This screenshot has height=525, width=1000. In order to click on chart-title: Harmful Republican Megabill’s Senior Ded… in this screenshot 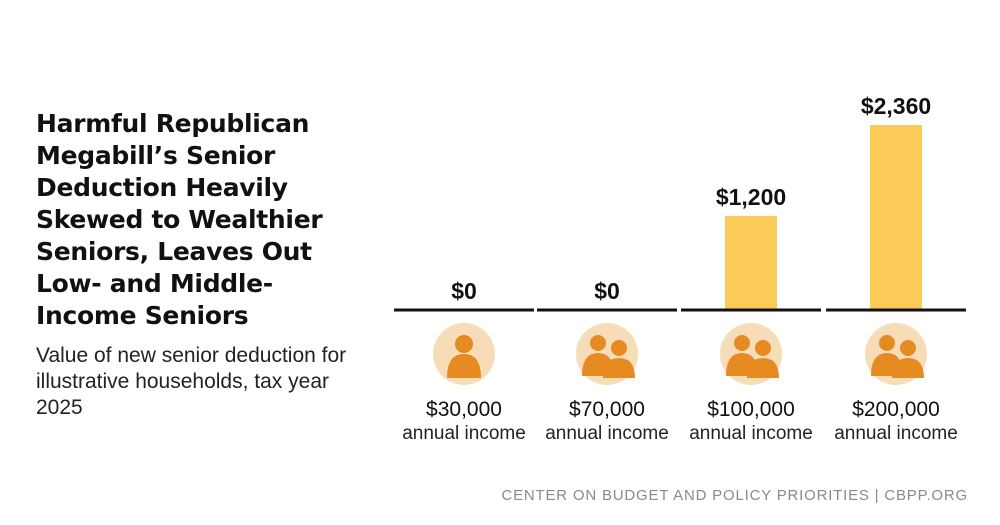, I will do `click(179, 219)`.